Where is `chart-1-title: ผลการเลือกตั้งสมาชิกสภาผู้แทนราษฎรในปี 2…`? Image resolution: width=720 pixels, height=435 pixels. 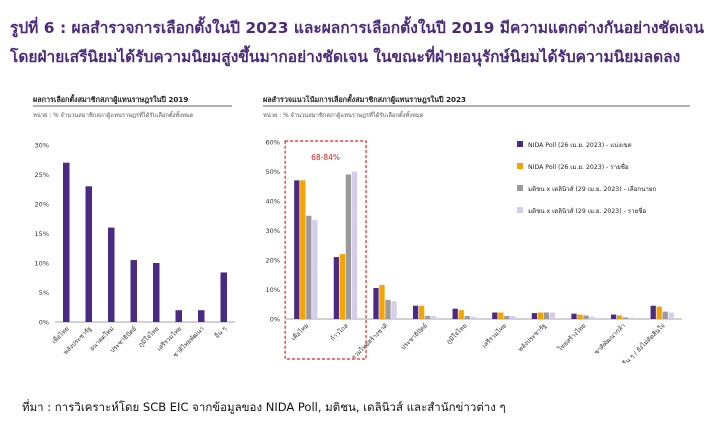 chart-1-title: ผลการเลือกตั้งสมาชิกสภาผู้แทนราษฎรในปี 2… is located at coordinates (110, 99).